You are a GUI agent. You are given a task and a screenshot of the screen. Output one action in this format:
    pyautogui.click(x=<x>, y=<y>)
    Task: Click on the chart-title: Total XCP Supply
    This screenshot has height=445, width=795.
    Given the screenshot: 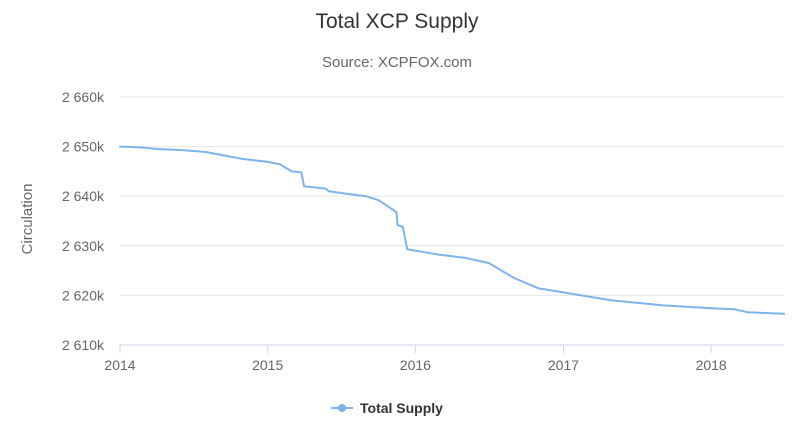 What is the action you would take?
    pyautogui.click(x=397, y=21)
    